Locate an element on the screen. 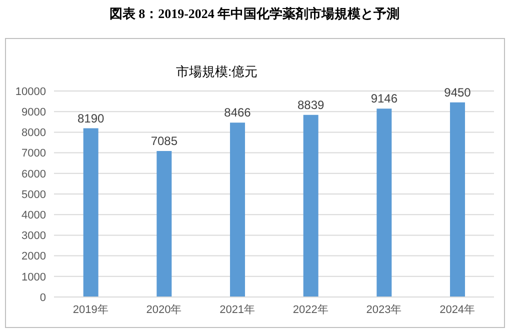  data-label: 8839 is located at coordinates (311, 105).